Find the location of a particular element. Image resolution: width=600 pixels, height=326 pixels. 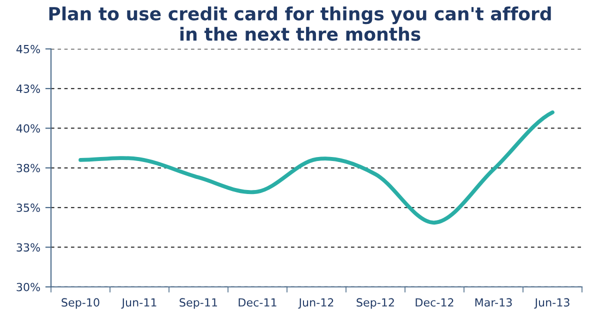

y-tick-label: 45% is located at coordinates (28, 49).